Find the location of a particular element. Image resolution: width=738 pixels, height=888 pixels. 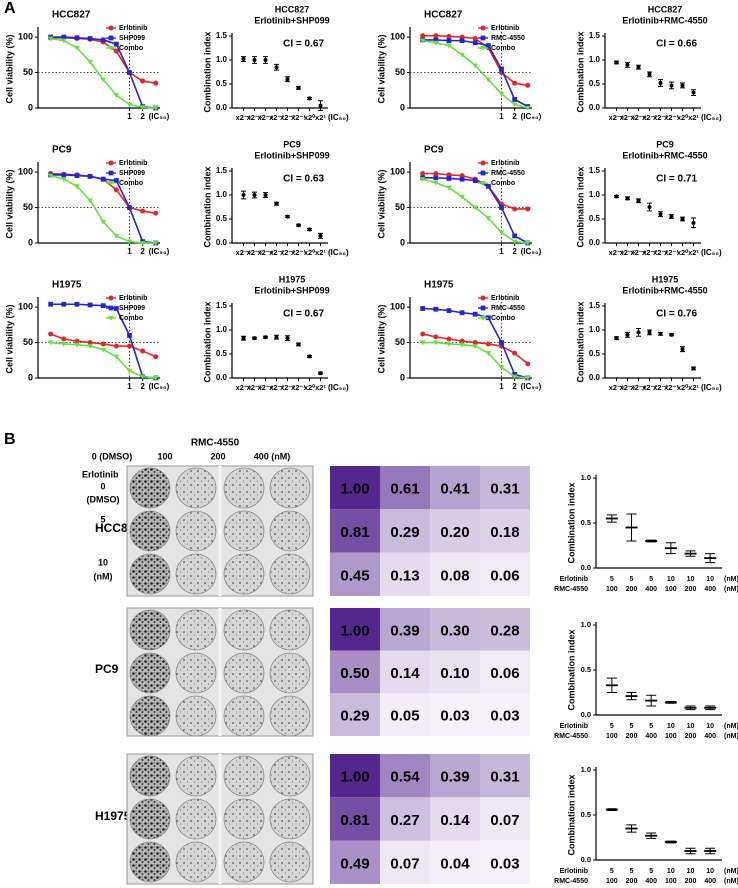

x-tick-label: 200 is located at coordinates (632, 881).